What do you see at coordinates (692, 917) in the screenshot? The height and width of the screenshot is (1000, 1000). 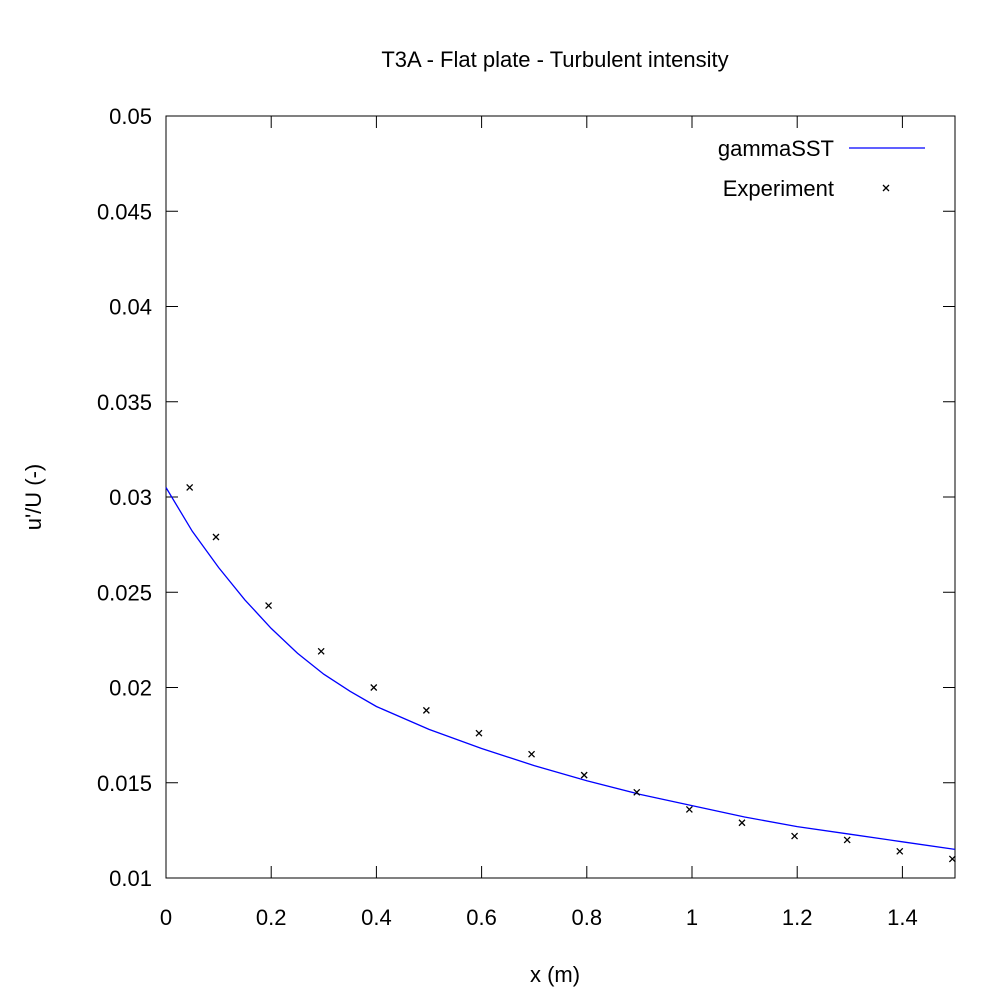 I see `x-tick-label: 1` at bounding box center [692, 917].